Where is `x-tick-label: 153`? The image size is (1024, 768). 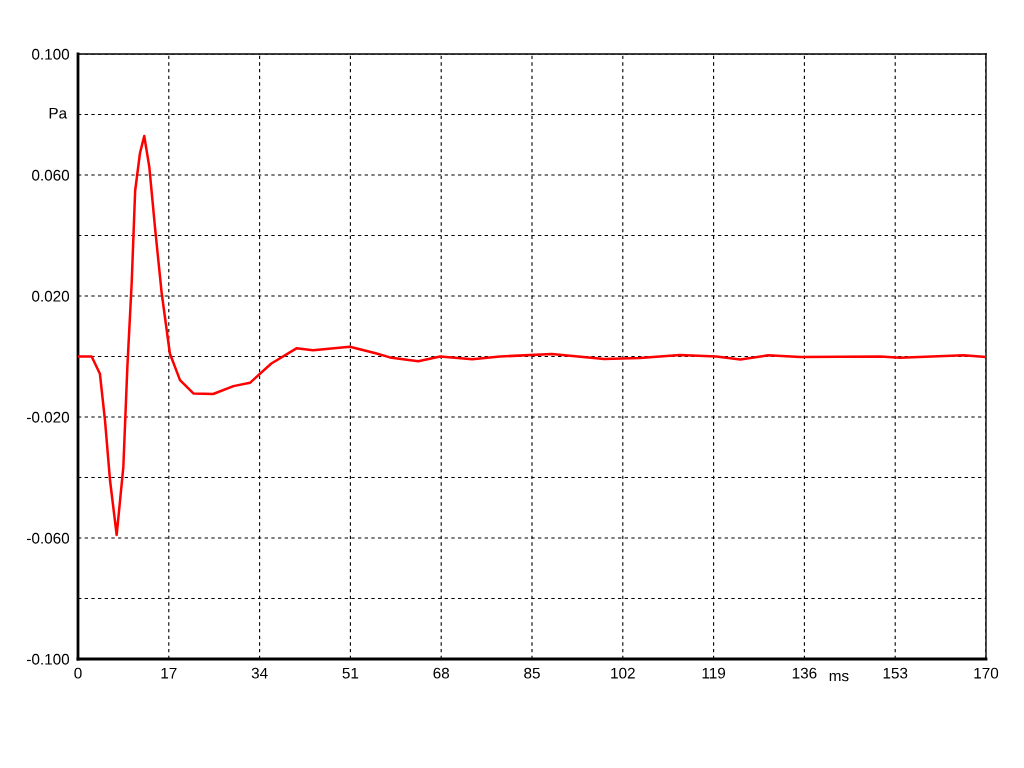 x-tick-label: 153 is located at coordinates (895, 673).